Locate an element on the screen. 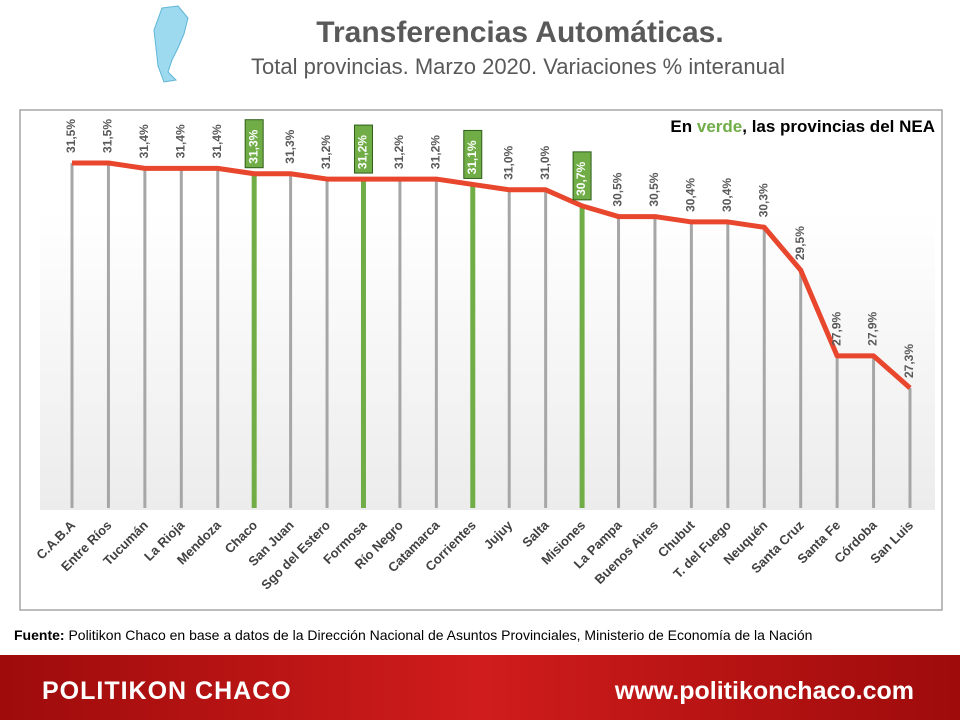 Image resolution: width=960 pixels, height=720 pixels. source-label: Fuente: is located at coordinates (39, 635).